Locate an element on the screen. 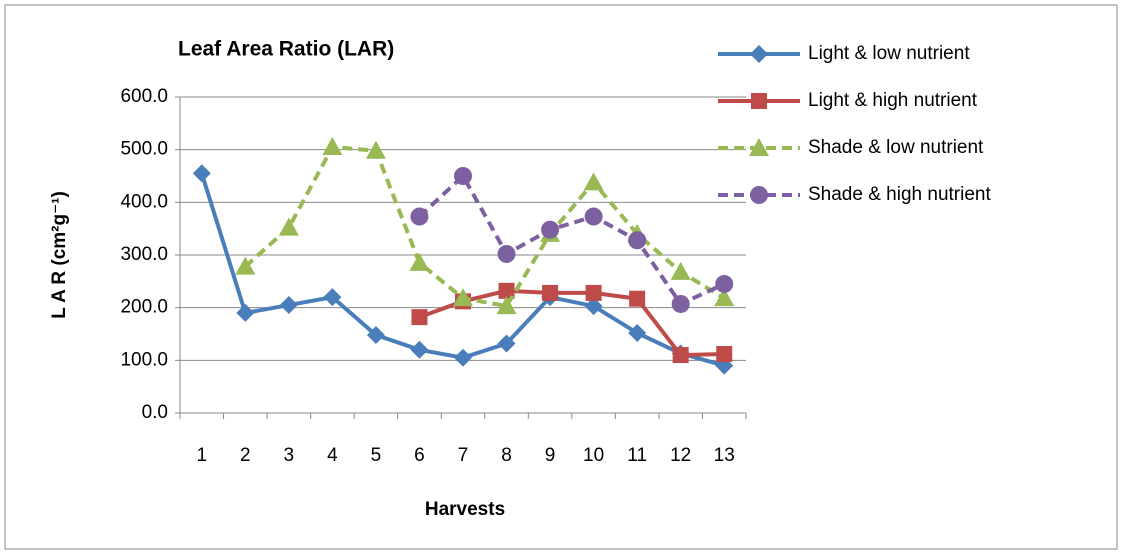 This screenshot has height=555, width=1123. legend-label: Shade & low nutrient is located at coordinates (896, 147).